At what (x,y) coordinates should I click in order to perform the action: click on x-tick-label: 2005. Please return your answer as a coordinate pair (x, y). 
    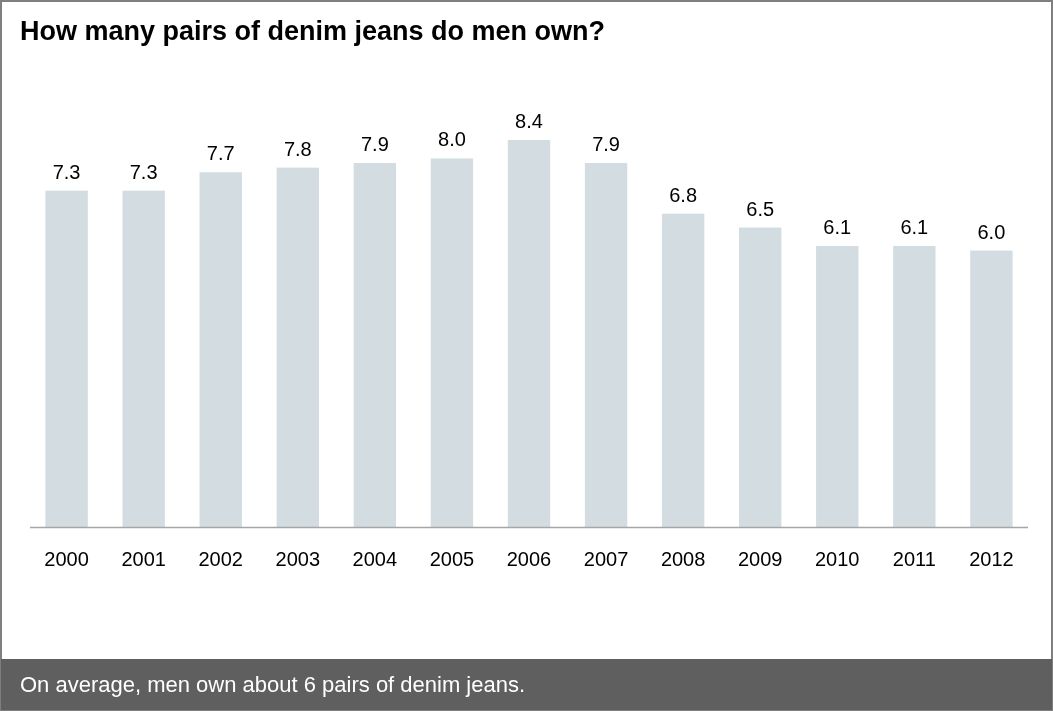
    Looking at the image, I should click on (452, 559).